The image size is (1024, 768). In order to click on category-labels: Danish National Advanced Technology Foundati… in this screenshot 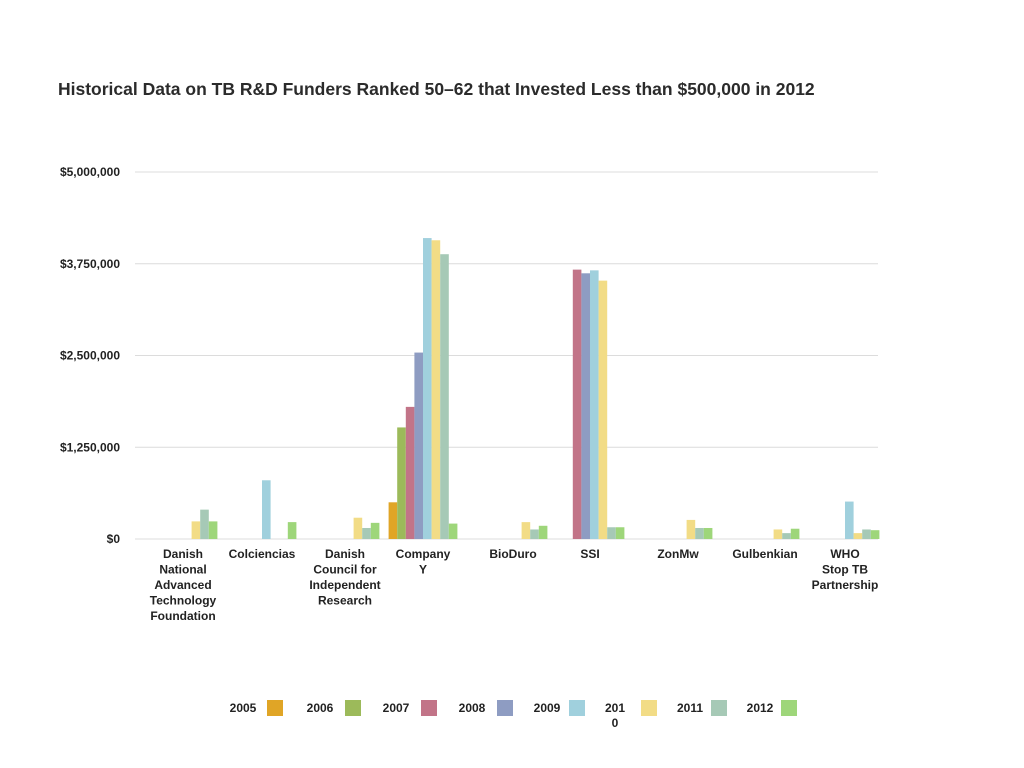, I will do `click(514, 585)`.